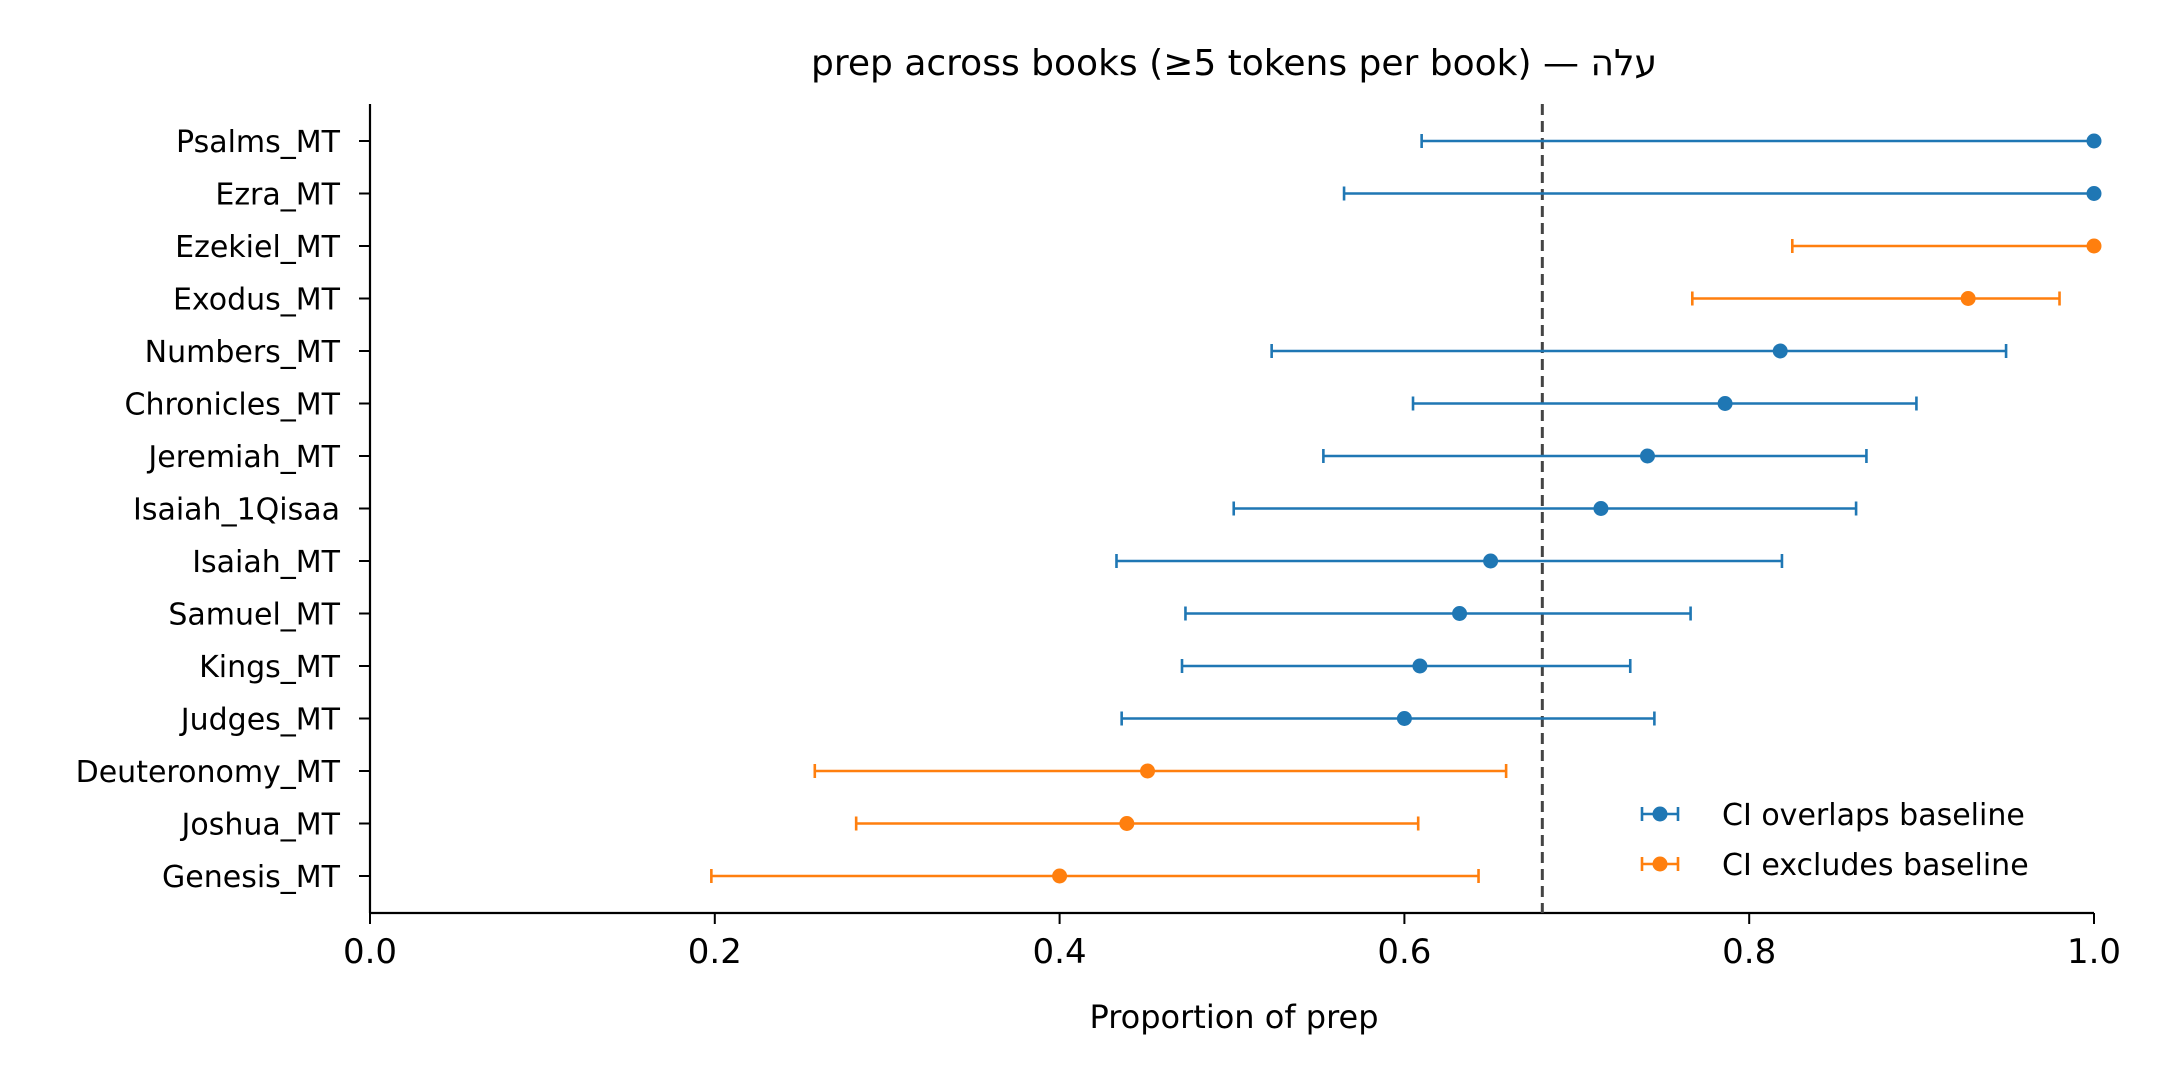 This screenshot has height=1084, width=2160. What do you see at coordinates (208, 772) in the screenshot?
I see `y-tick-label: Deuteronomy_MT` at bounding box center [208, 772].